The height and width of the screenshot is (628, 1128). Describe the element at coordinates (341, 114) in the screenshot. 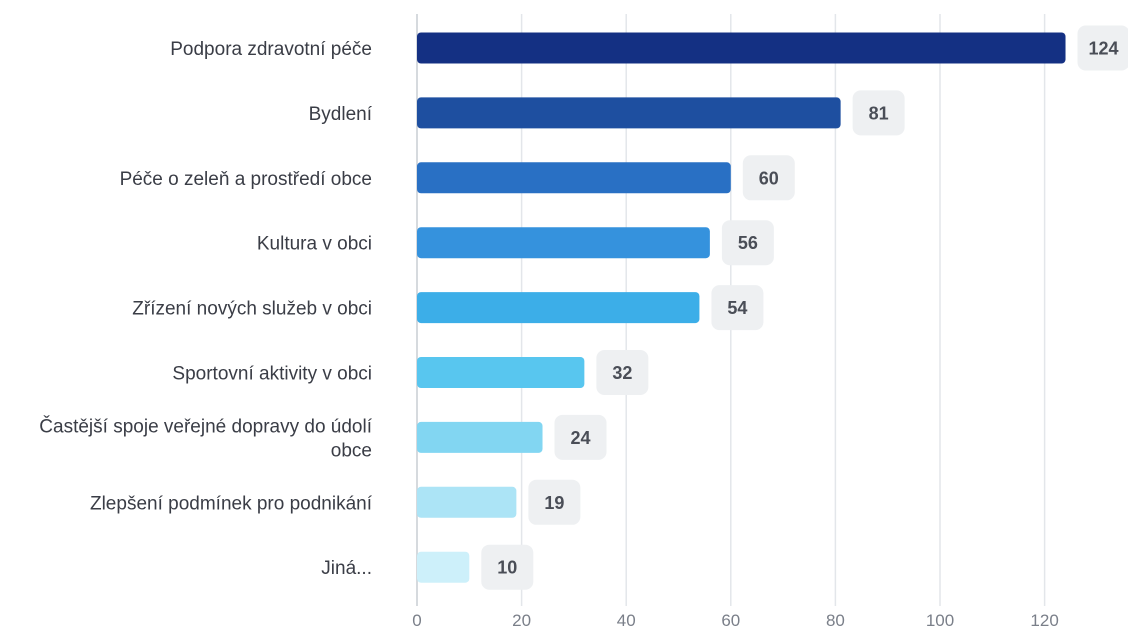

I see `category-label: Bydlení` at that location.